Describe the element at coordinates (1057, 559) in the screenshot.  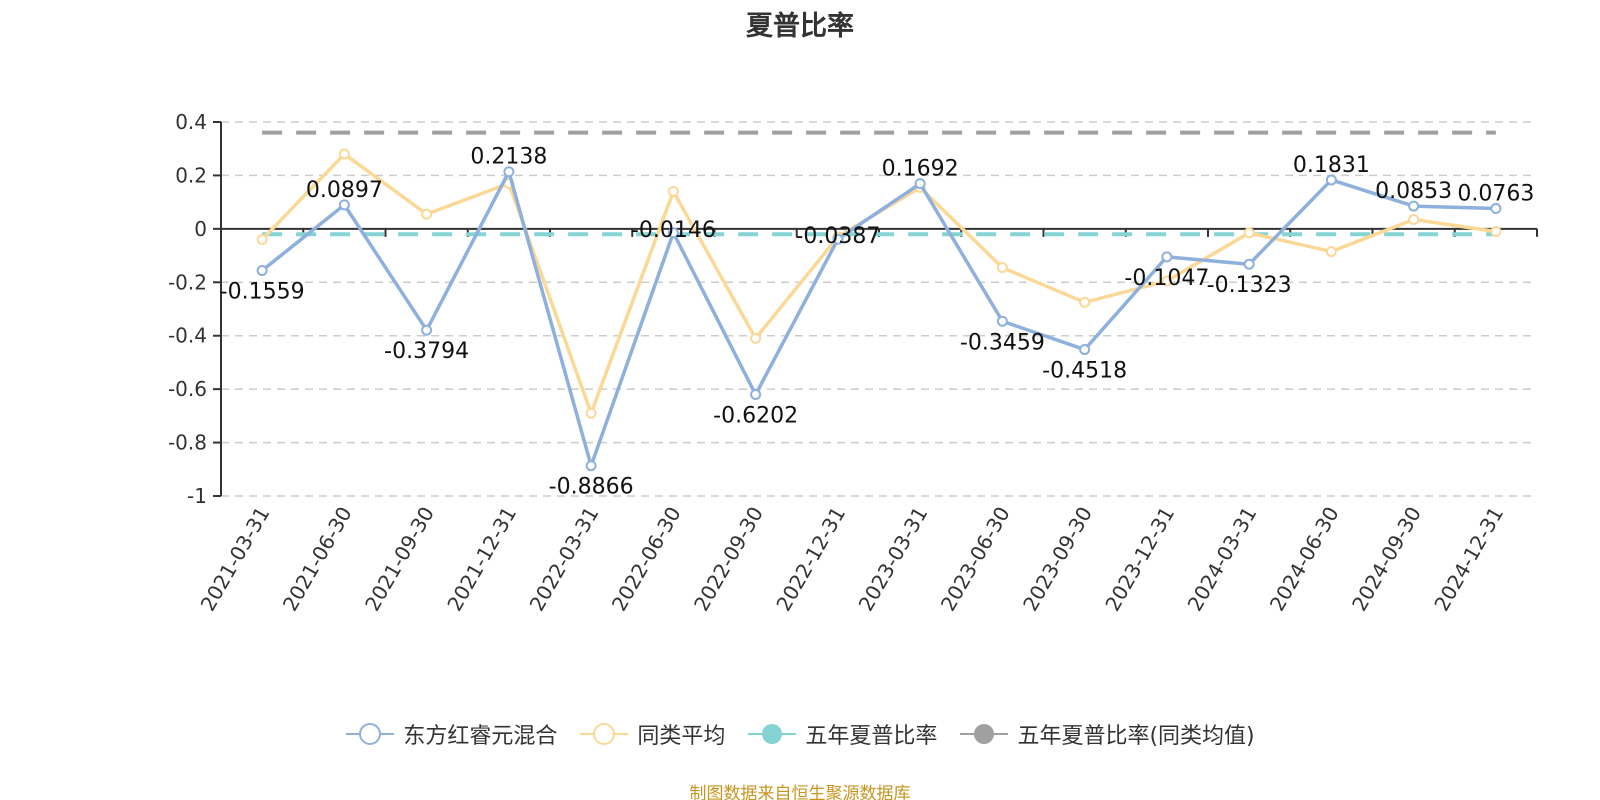
I see `x-tick-label: 2023-09-30` at that location.